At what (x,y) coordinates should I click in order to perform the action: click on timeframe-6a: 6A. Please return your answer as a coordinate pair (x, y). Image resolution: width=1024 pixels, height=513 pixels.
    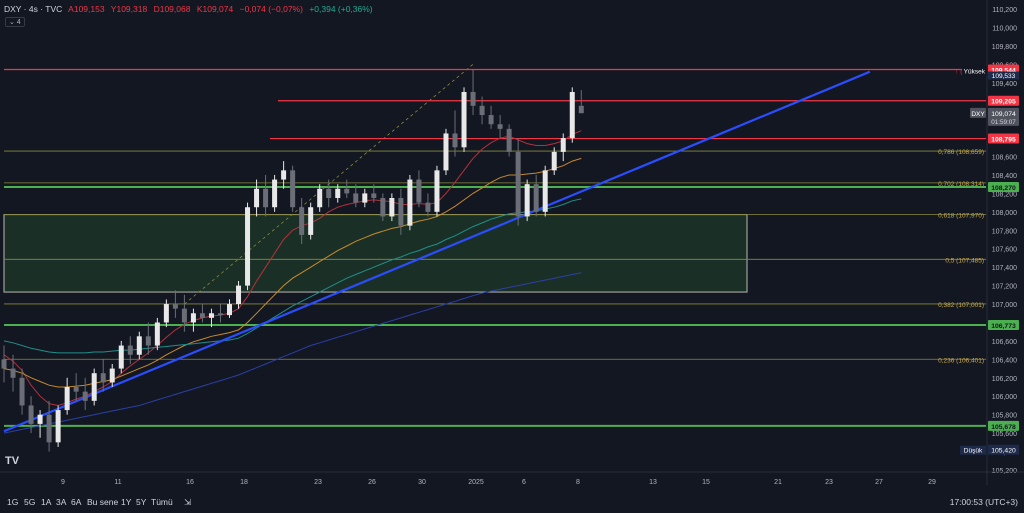
    Looking at the image, I should click on (76, 502).